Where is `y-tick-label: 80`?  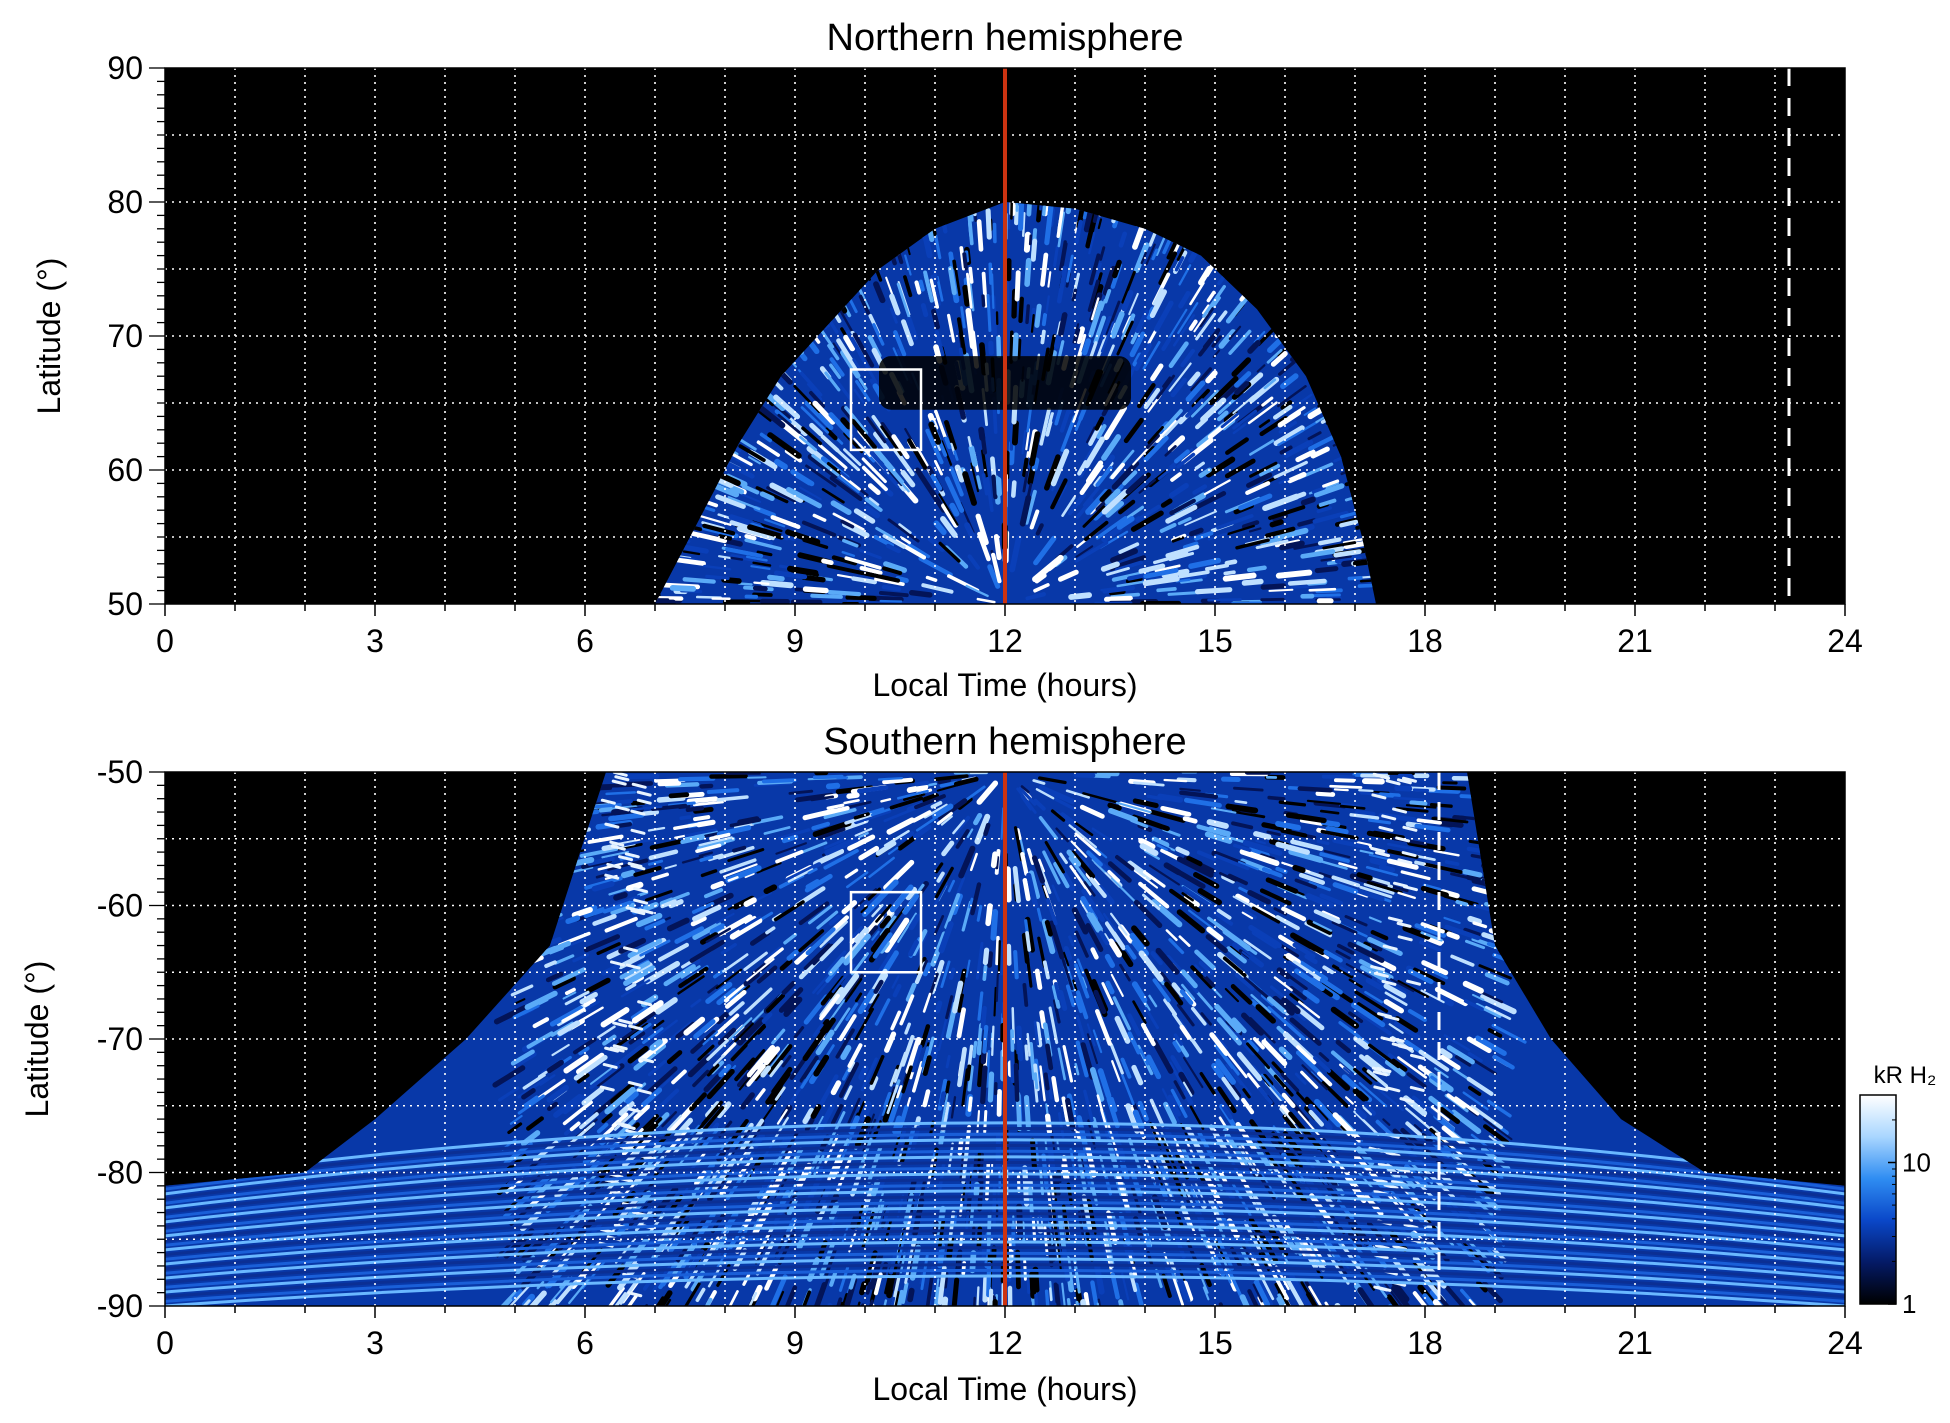
y-tick-label: 80 is located at coordinates (125, 202).